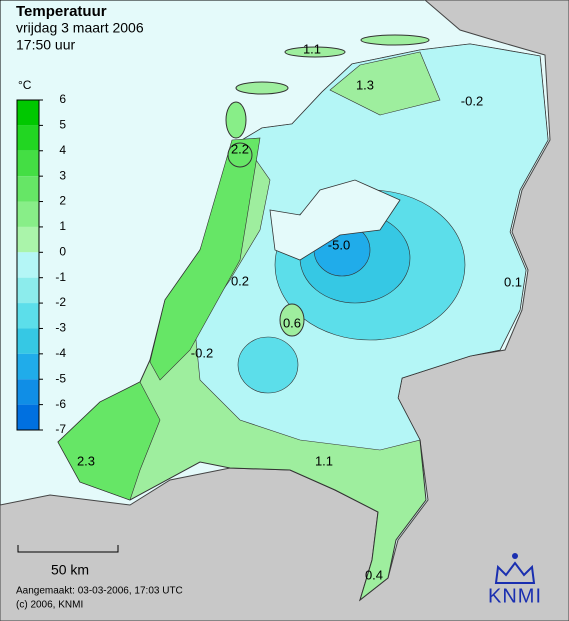 This screenshot has height=621, width=569. Describe the element at coordinates (268, 365) in the screenshot. I see `cold-core` at that location.